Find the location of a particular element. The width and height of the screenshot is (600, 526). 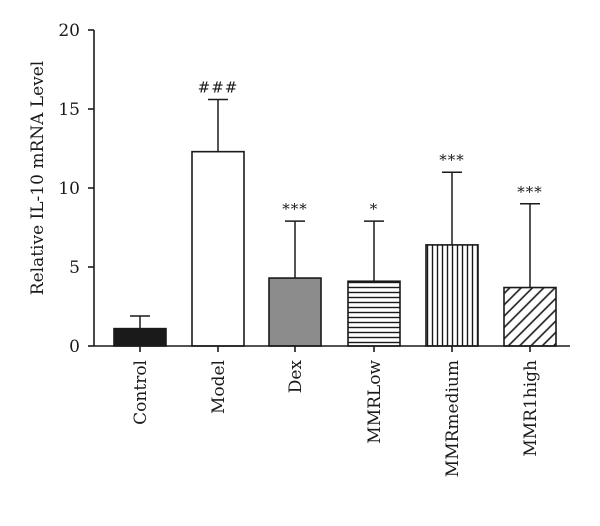

significance-label: ### is located at coordinates (218, 88).